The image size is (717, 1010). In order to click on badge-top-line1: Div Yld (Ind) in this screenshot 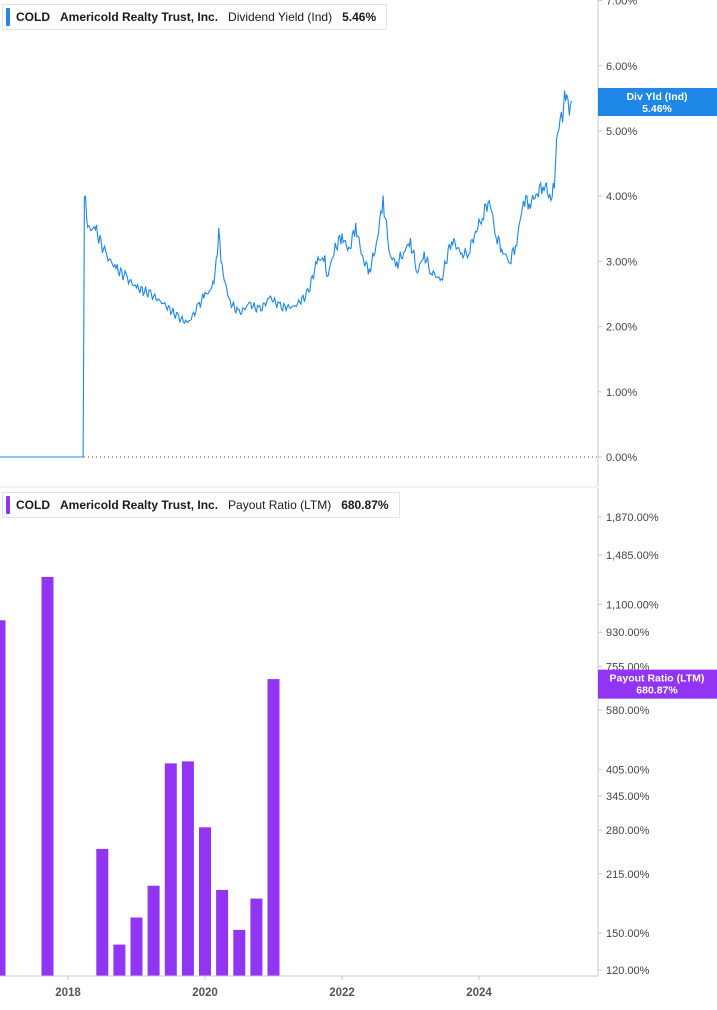, I will do `click(656, 97)`.